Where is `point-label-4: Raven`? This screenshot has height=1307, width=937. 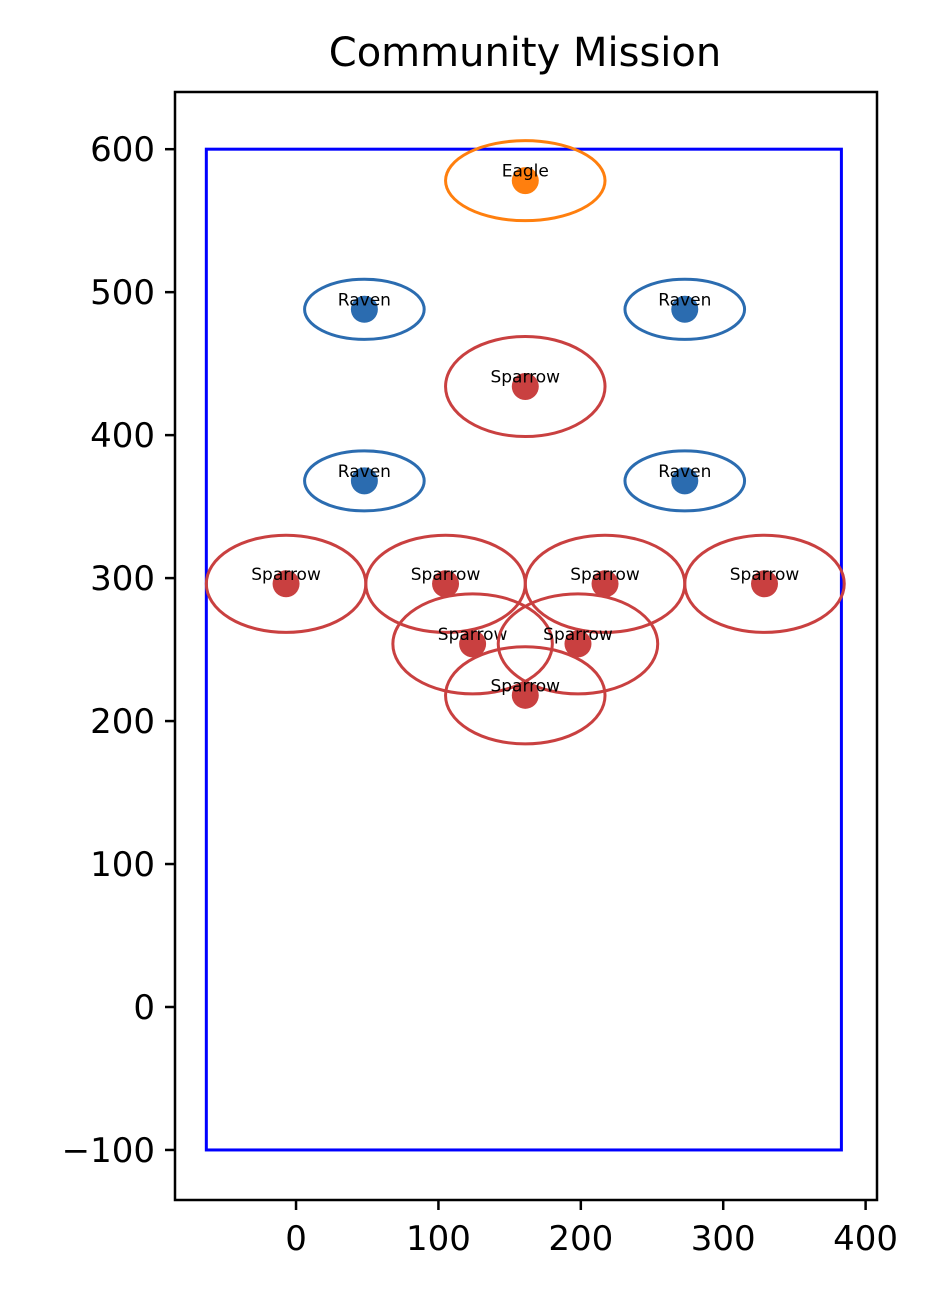
point-label-4: Raven is located at coordinates (364, 472).